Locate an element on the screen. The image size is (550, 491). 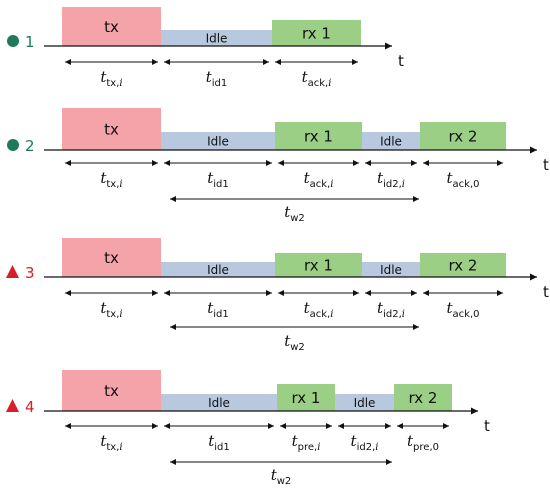
interval-label: tpre,0 is located at coordinates (423, 442).